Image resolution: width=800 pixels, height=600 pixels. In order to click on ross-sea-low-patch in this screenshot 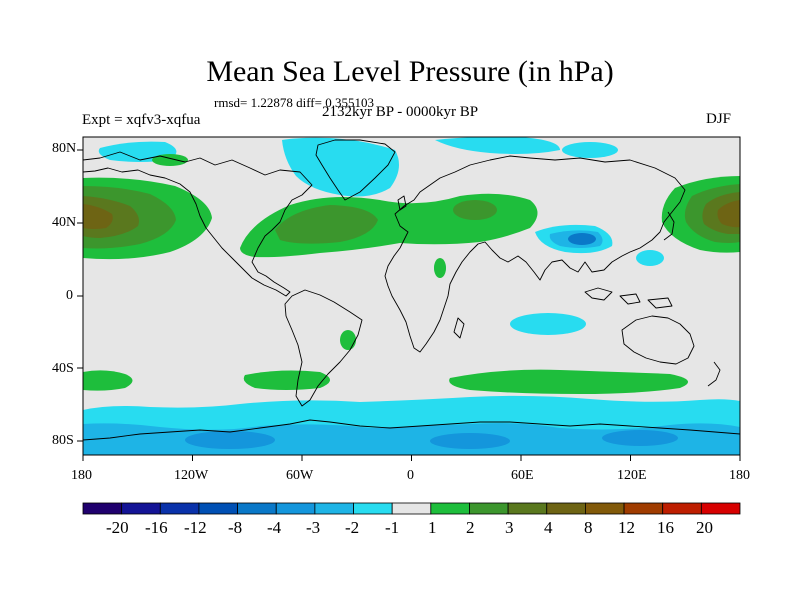, I will do `click(230, 440)`.